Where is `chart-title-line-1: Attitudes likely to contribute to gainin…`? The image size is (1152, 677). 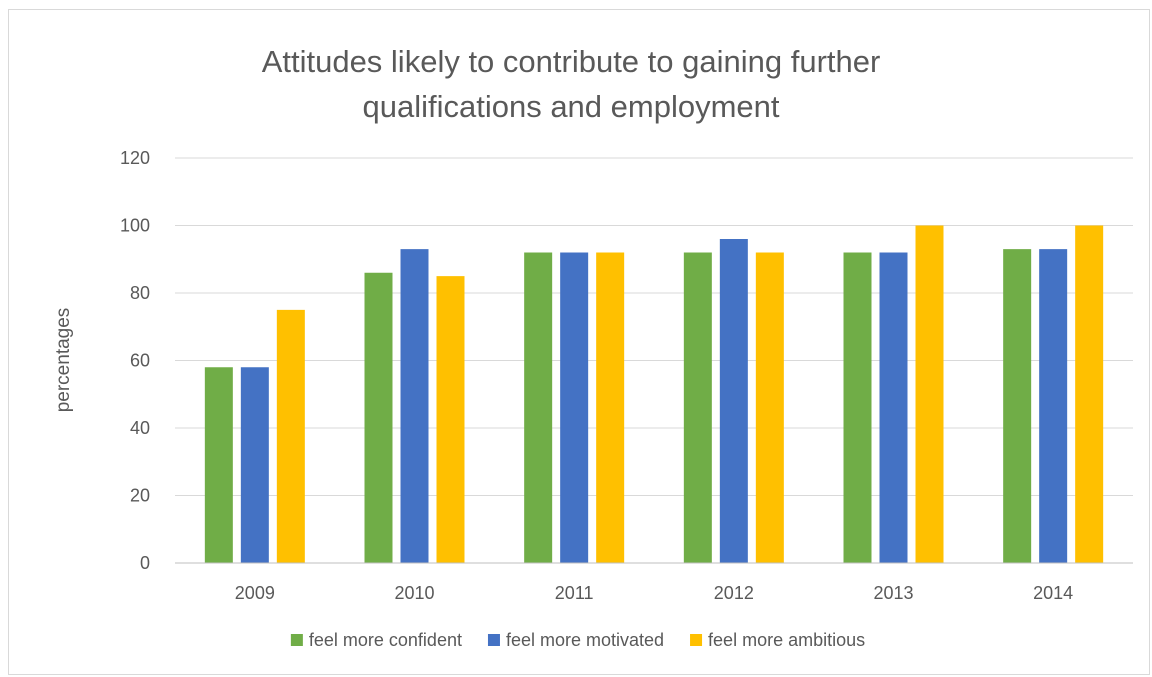
chart-title-line-1: Attitudes likely to contribute to gainin… is located at coordinates (571, 61).